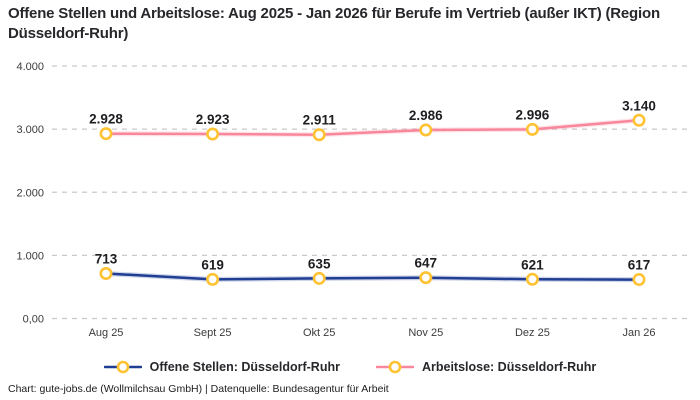 The image size is (700, 400). What do you see at coordinates (532, 264) in the screenshot?
I see `data-point-label: 621` at bounding box center [532, 264].